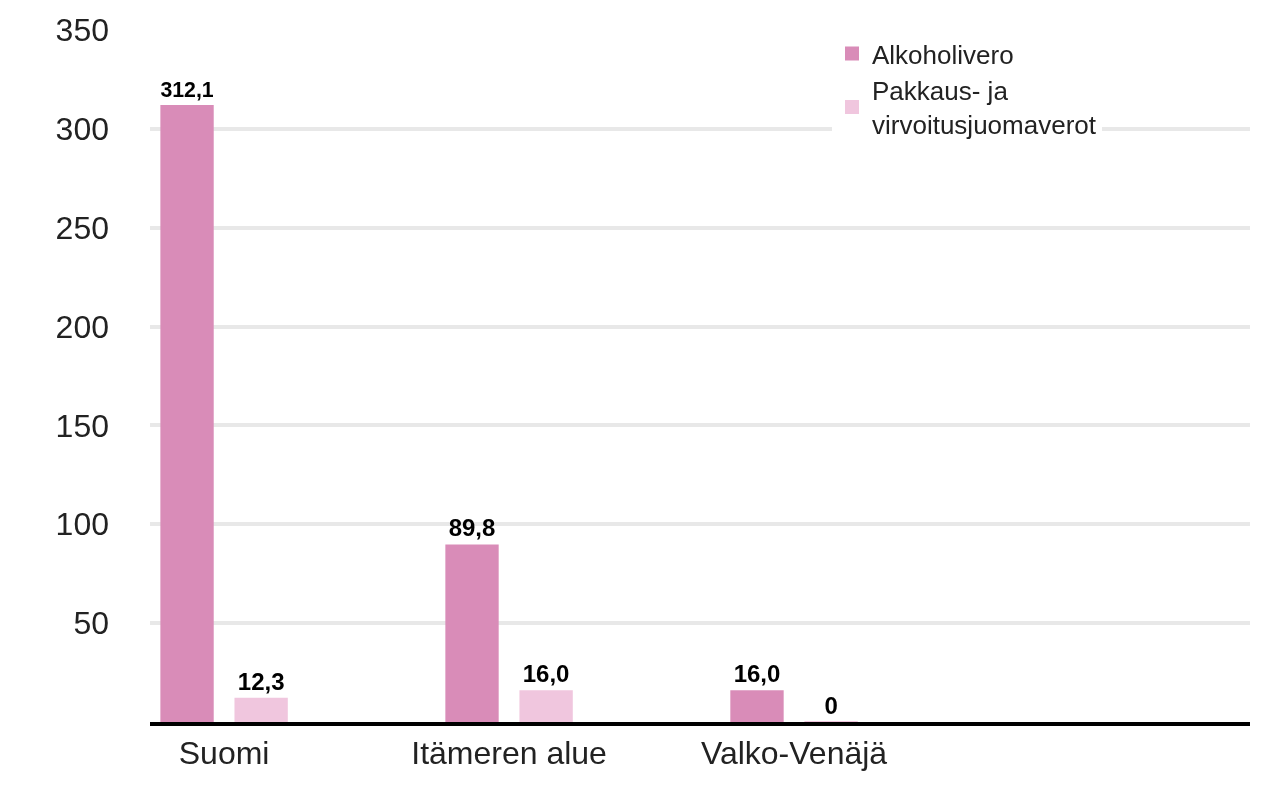 The height and width of the screenshot is (790, 1281). What do you see at coordinates (224, 753) in the screenshot?
I see `x-tick-label: Suomi` at bounding box center [224, 753].